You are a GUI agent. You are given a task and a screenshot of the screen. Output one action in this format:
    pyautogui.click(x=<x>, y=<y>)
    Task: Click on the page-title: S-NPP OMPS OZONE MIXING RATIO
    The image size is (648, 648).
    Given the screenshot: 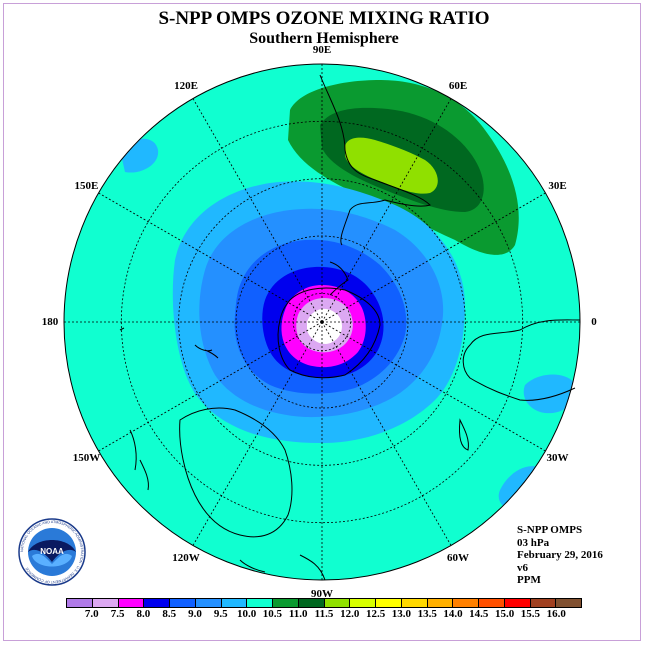 What is the action you would take?
    pyautogui.click(x=324, y=18)
    